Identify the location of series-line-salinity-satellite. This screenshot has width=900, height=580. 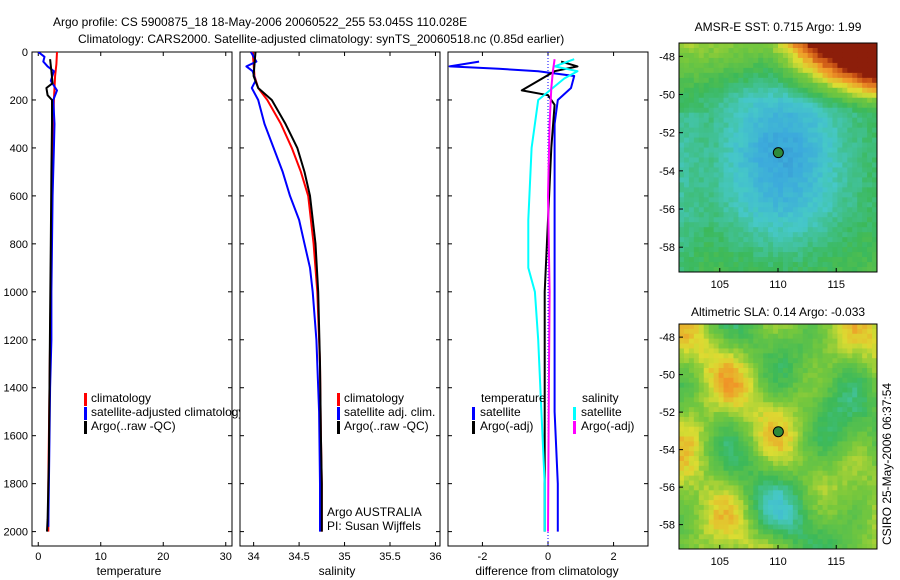
(553, 295).